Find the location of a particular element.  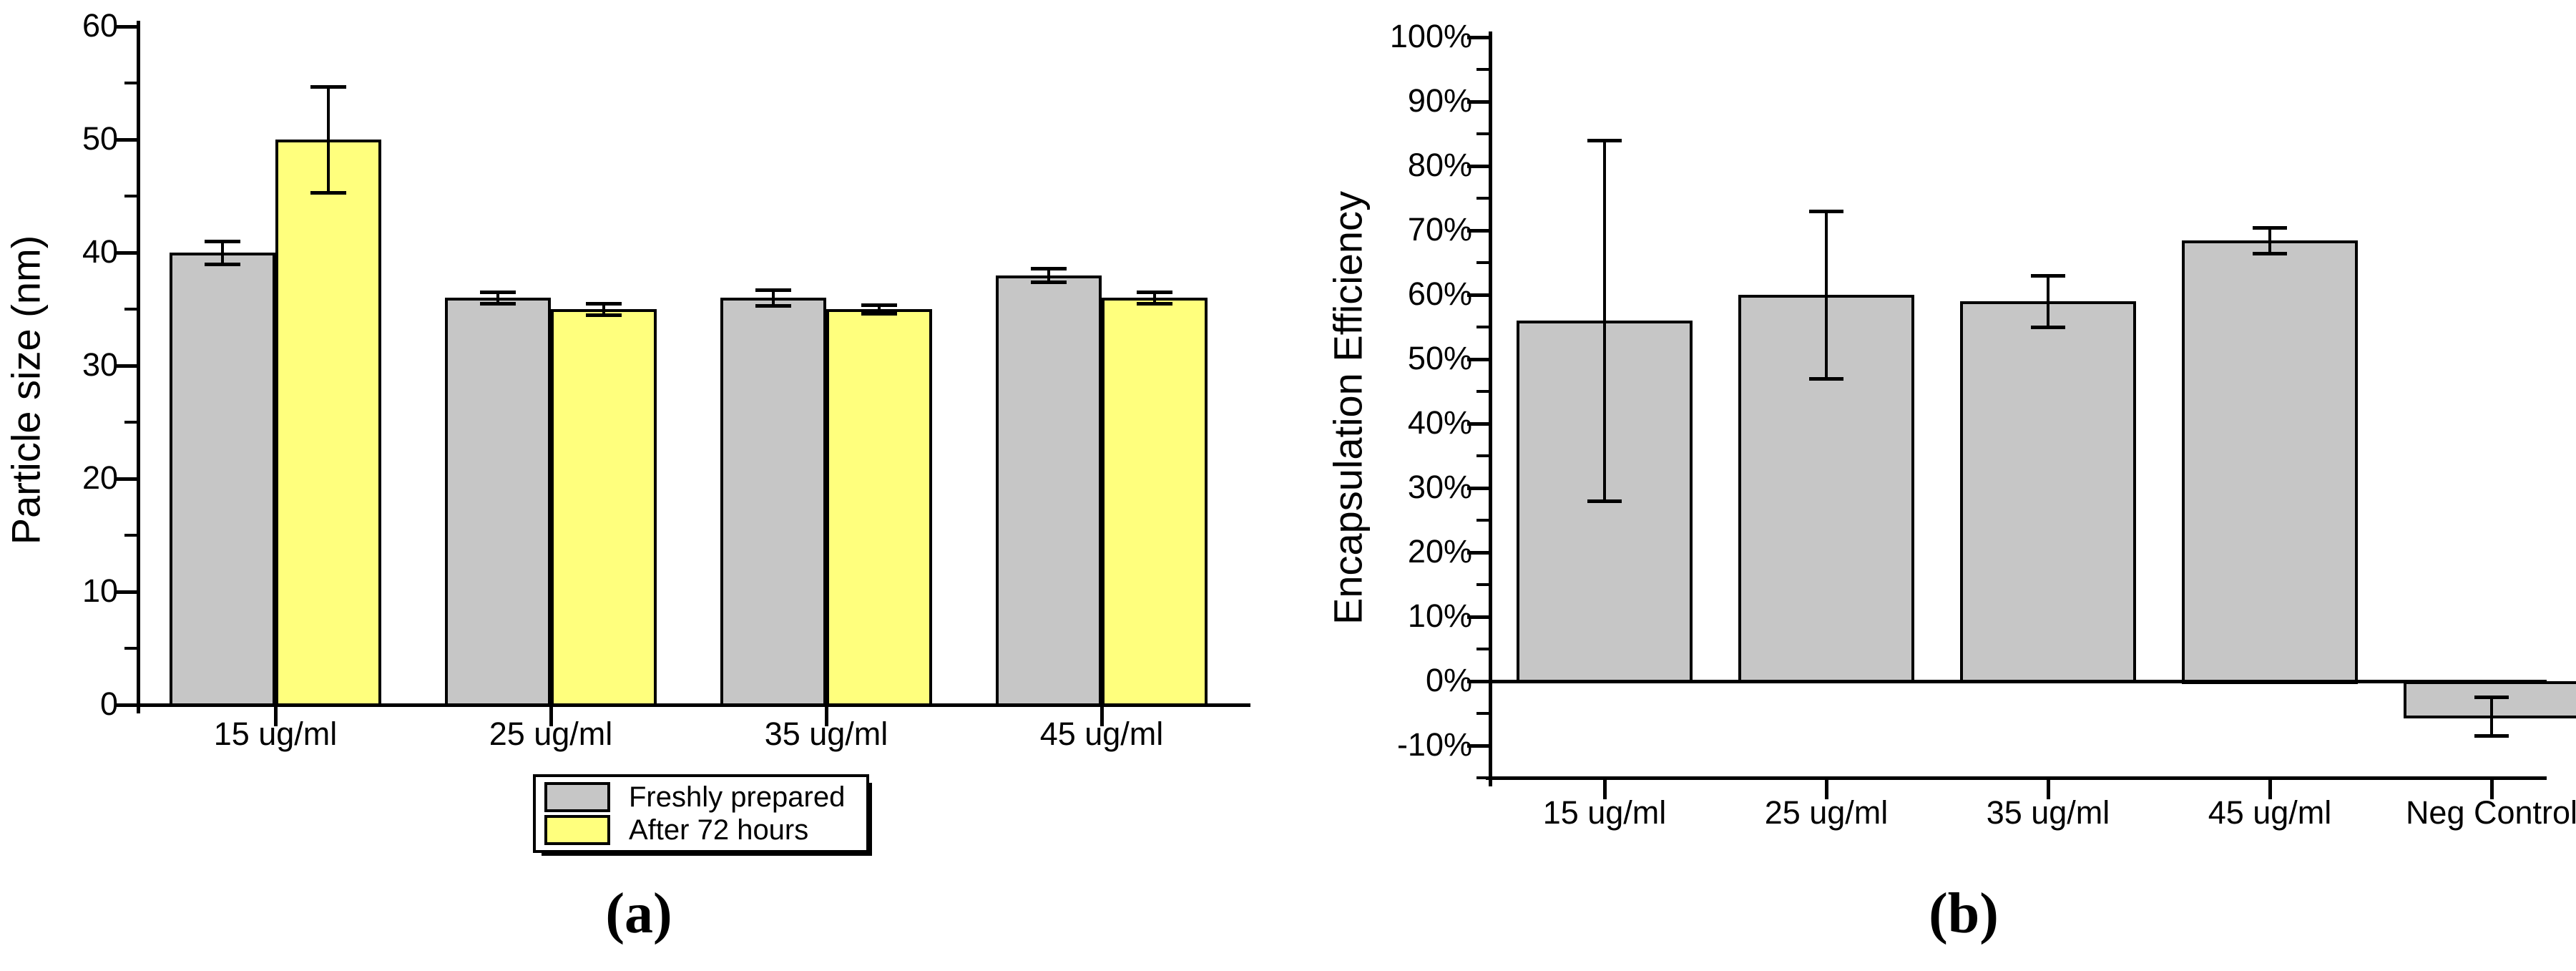

y-tick-label-b: -10% is located at coordinates (1434, 744).